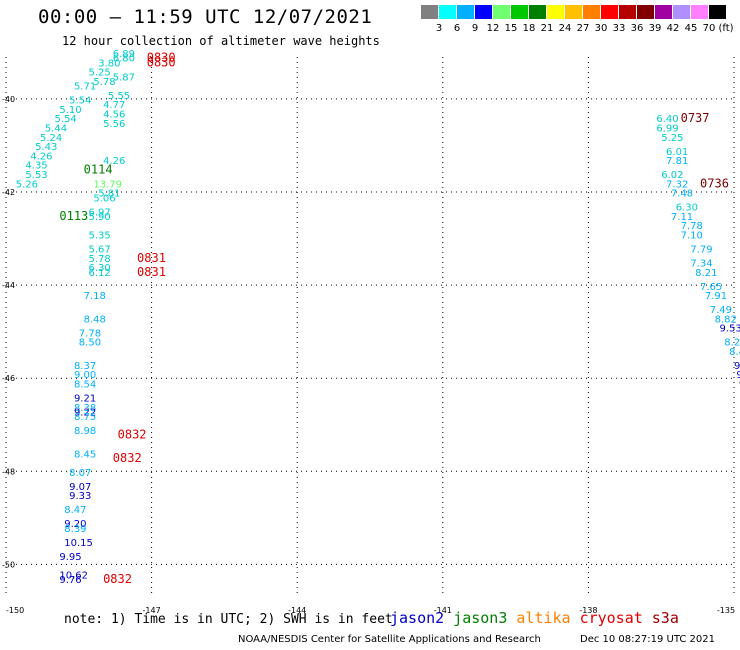 The height and width of the screenshot is (650, 740). I want to click on wave-height-value: 8.26, so click(732, 343).